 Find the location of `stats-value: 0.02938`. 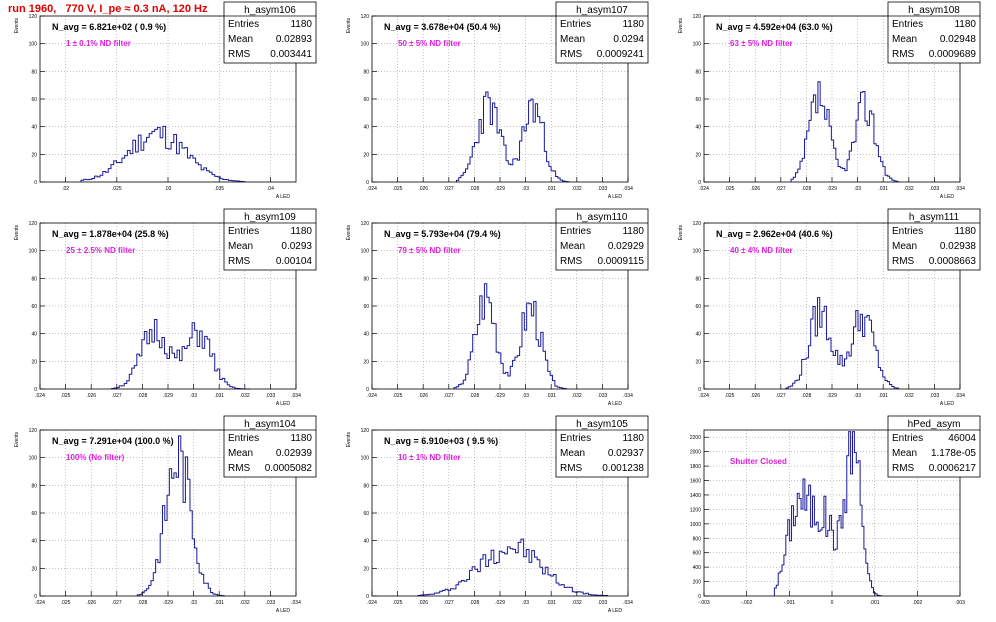

stats-value: 0.02938 is located at coordinates (958, 246).